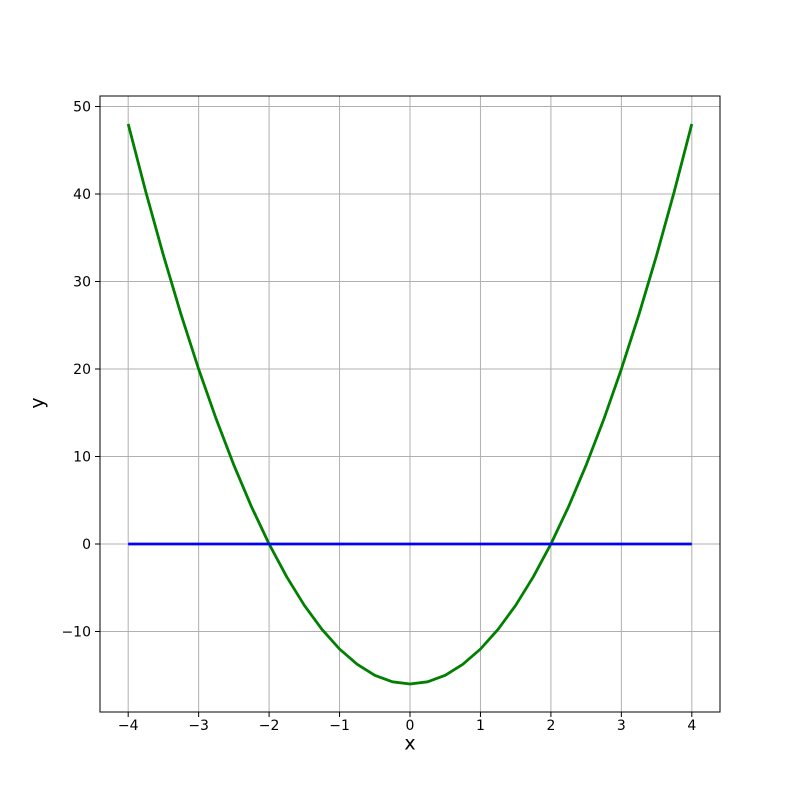 The width and height of the screenshot is (800, 800). What do you see at coordinates (82, 283) in the screenshot?
I see `y-tick-label: 30` at bounding box center [82, 283].